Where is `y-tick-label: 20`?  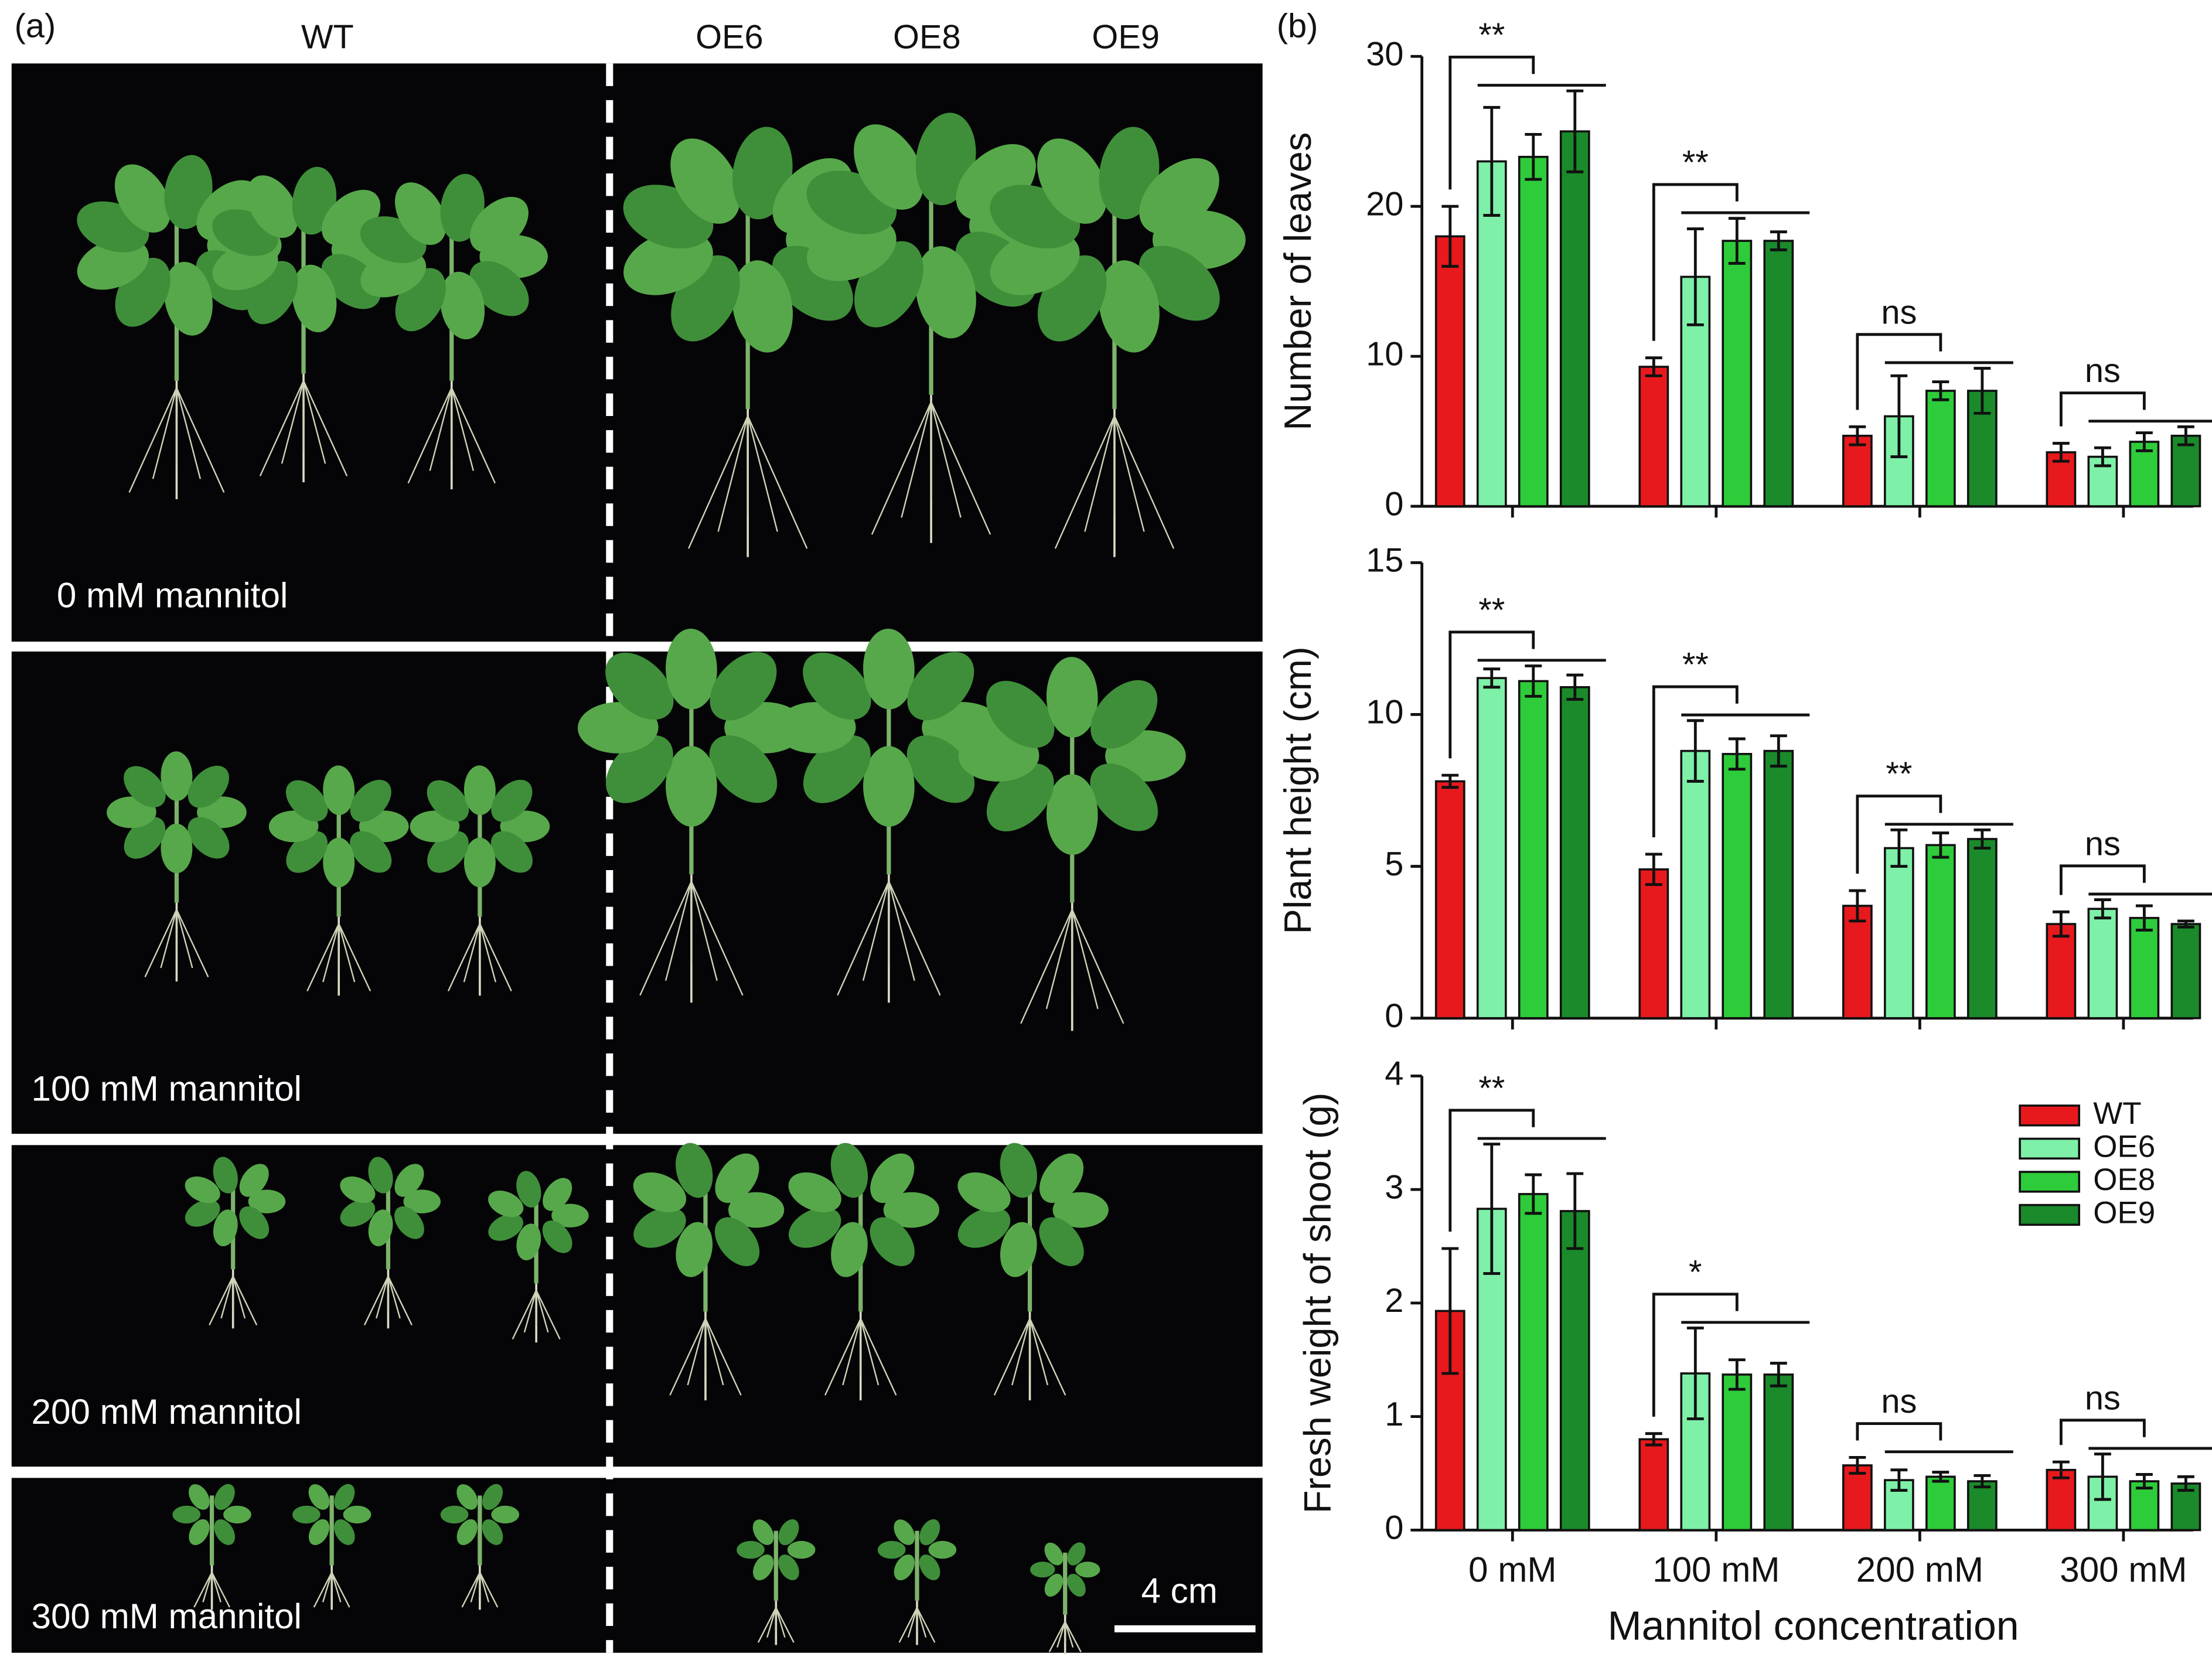 y-tick-label: 20 is located at coordinates (1384, 204).